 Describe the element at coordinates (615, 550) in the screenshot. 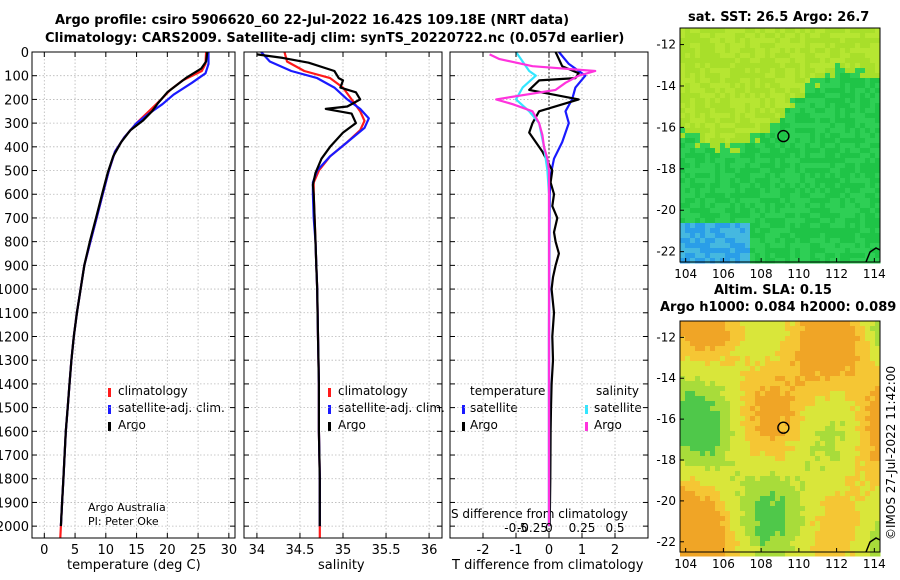

I see `x-tick-label: 2` at that location.